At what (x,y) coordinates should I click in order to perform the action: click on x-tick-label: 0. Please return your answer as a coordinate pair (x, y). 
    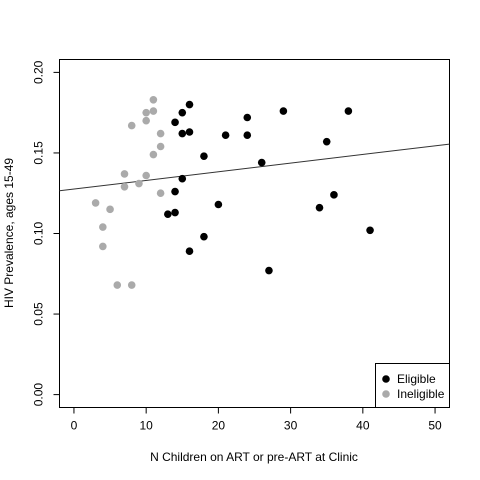
    Looking at the image, I should click on (74, 426).